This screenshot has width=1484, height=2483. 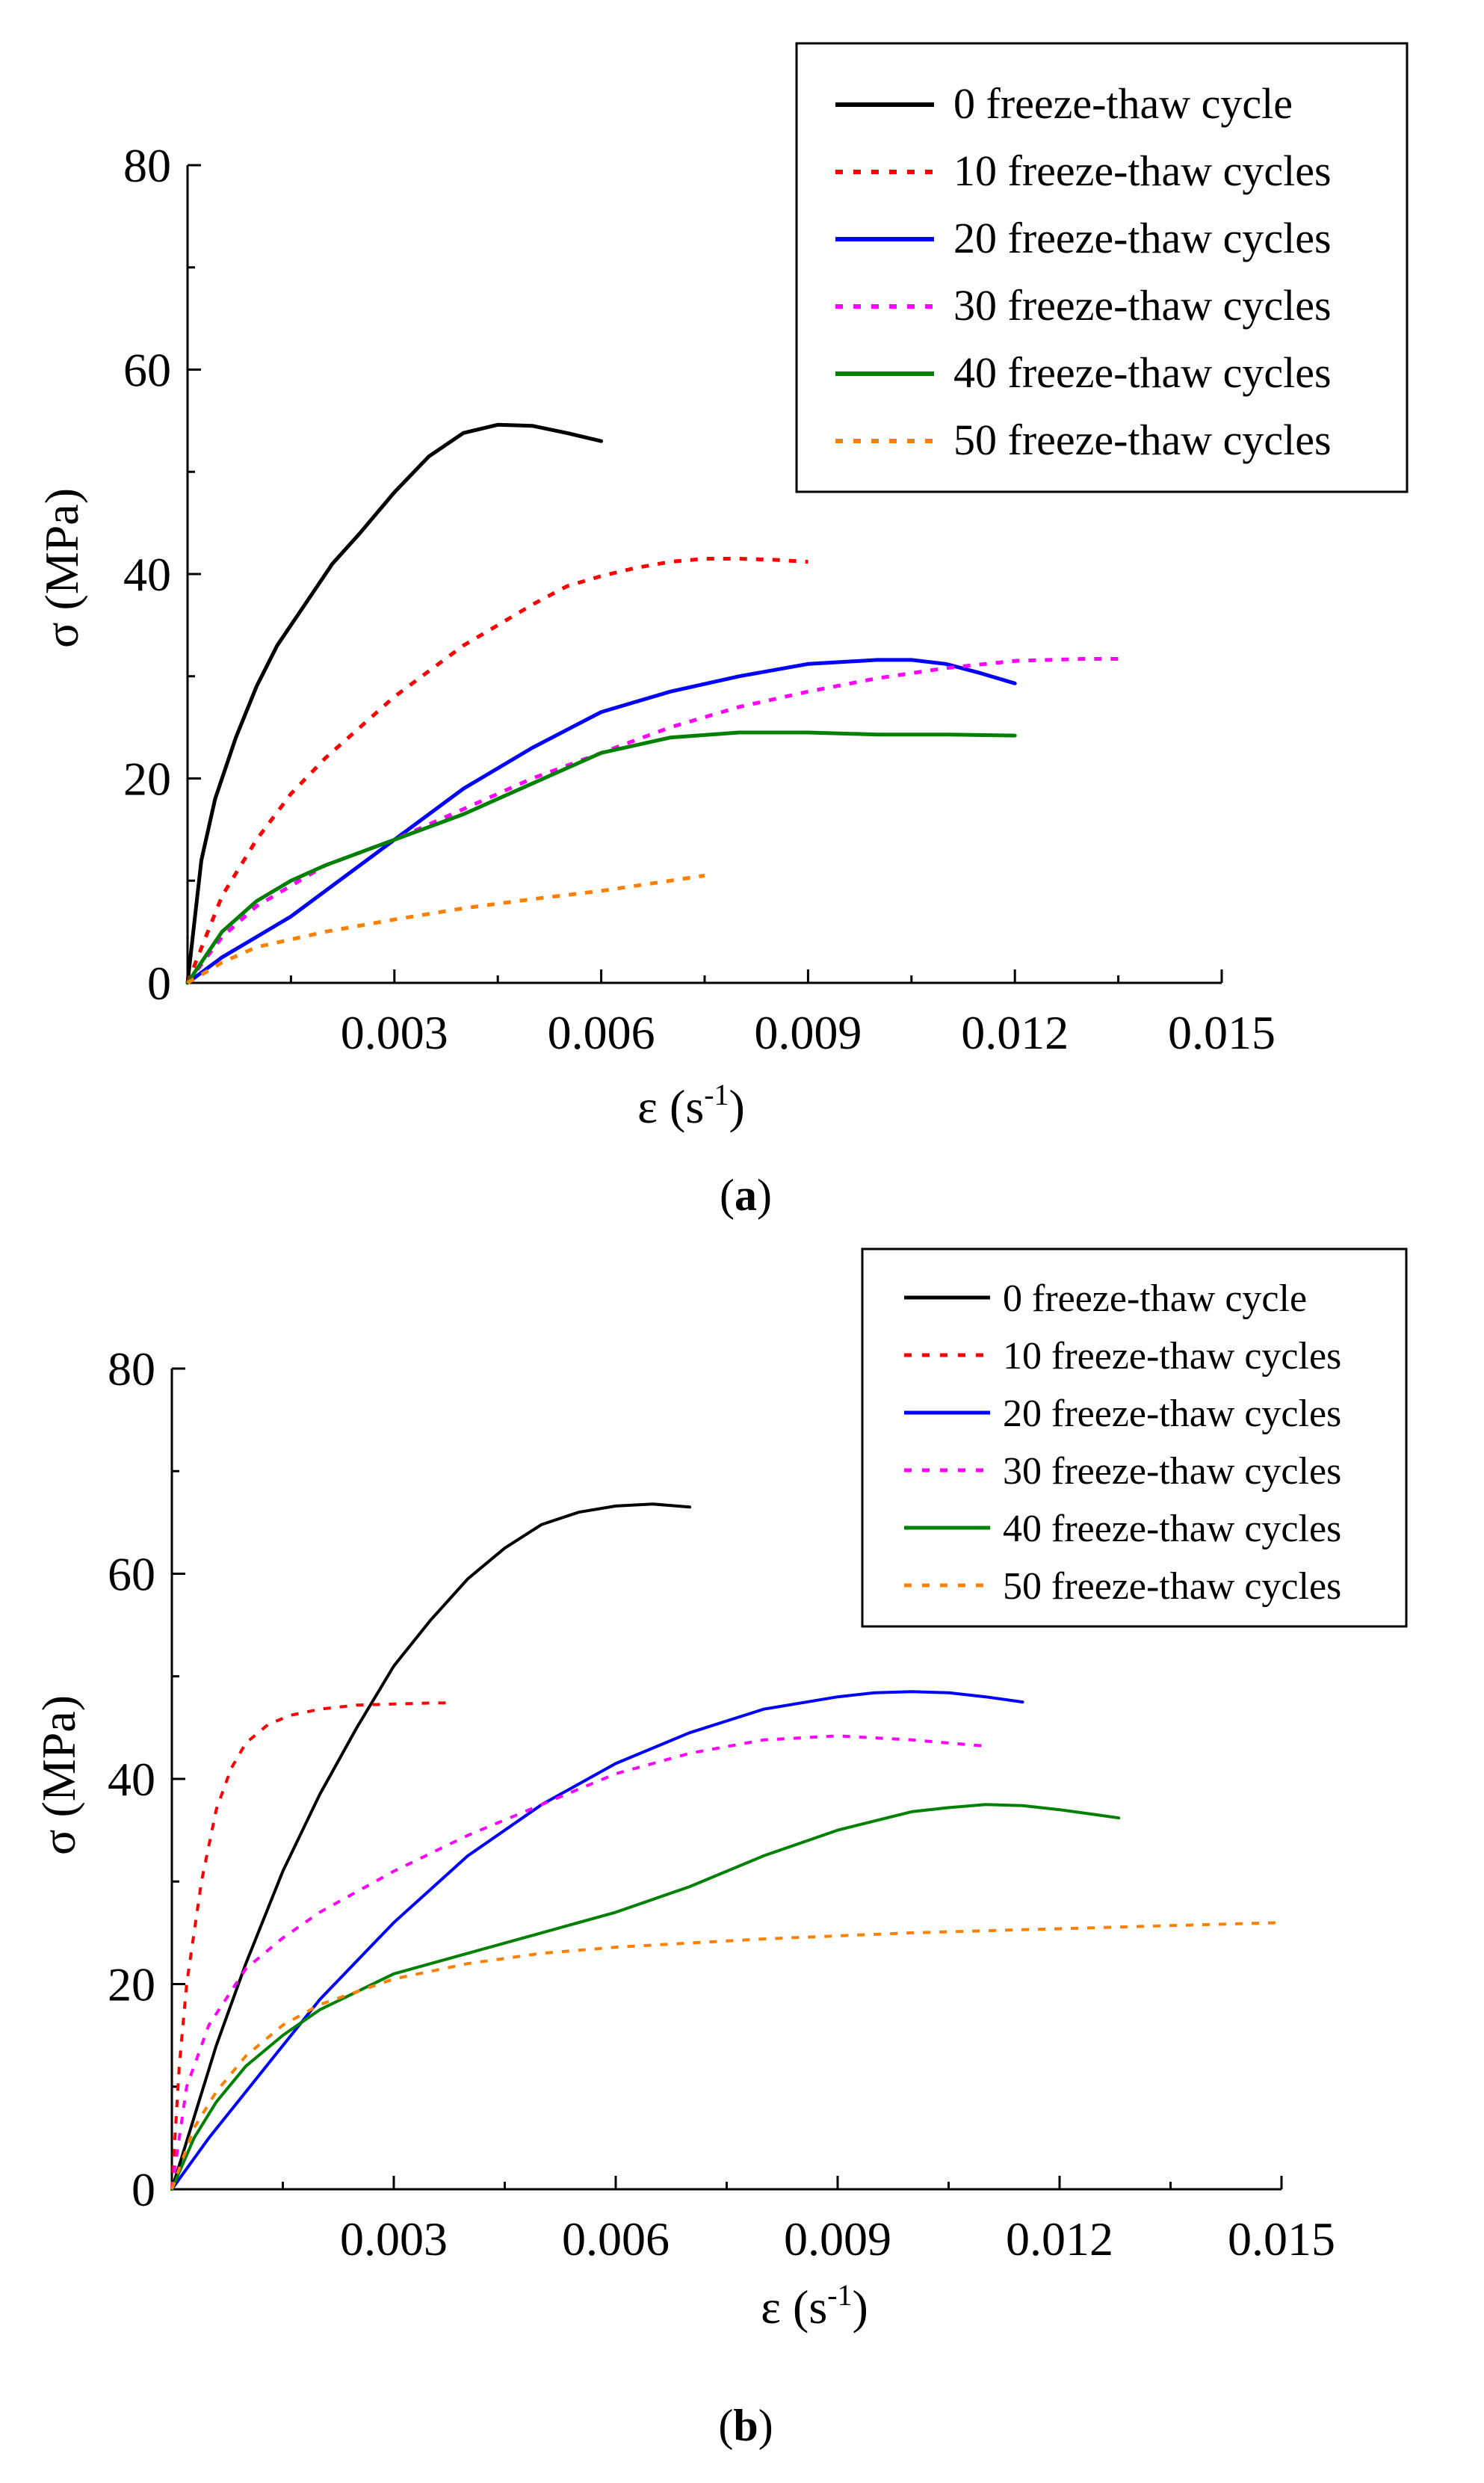 I want to click on legend-label-b-3: 30 freeze-thaw cycles, so click(x=1172, y=1471).